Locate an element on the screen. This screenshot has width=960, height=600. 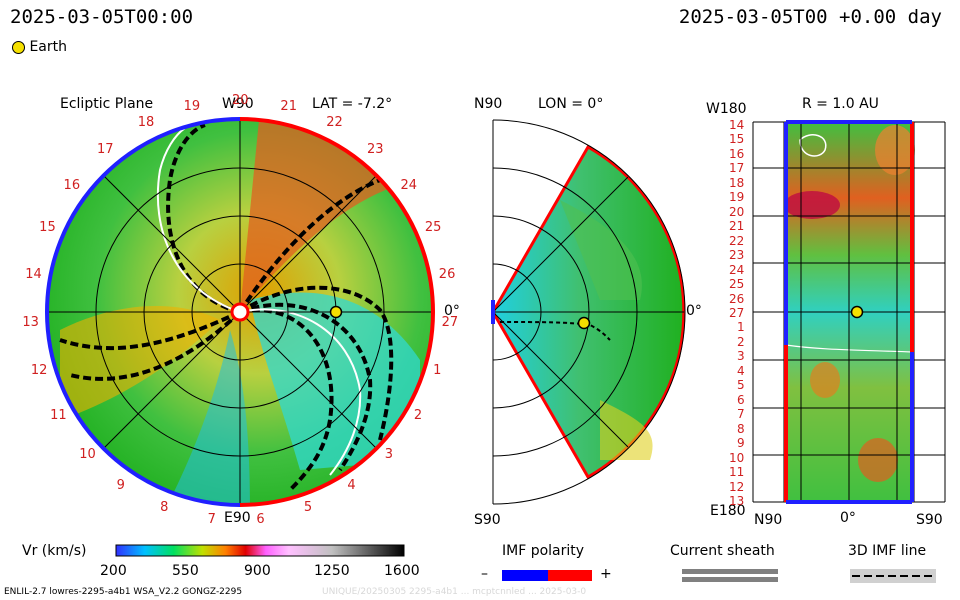
synoptic-y-label: 19 is located at coordinates (737, 197).